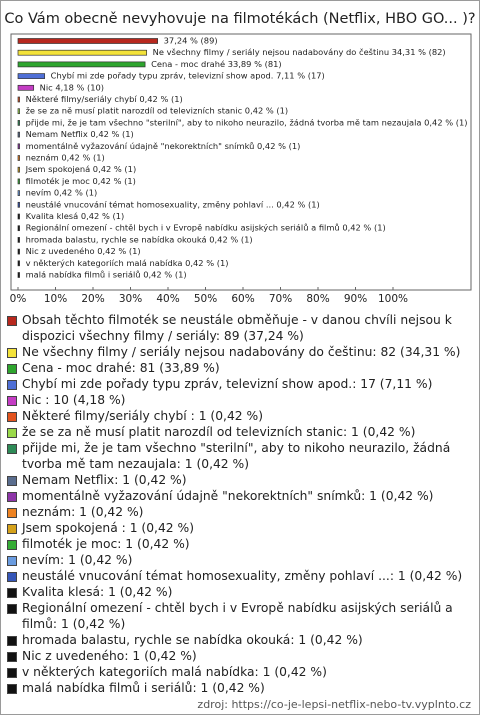 This screenshot has height=715, width=480. What do you see at coordinates (74, 400) in the screenshot?
I see `legend-label: Nic : 10 (4,18 %)` at bounding box center [74, 400].